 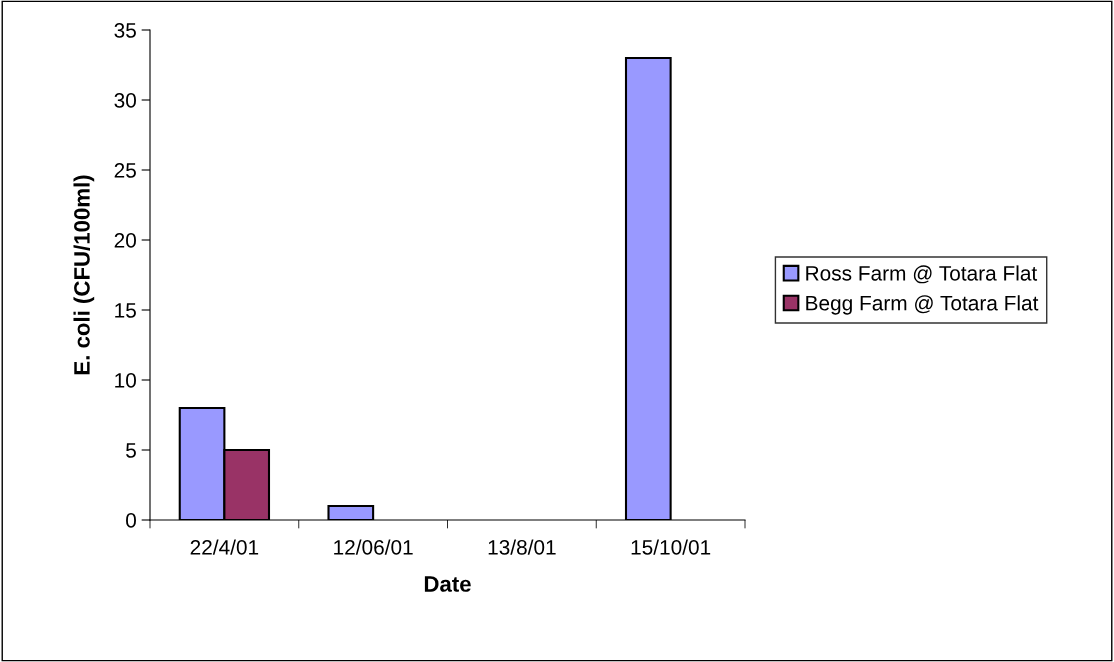 I want to click on y-axis-title: E. coli (CFU/100ml), so click(x=84, y=275).